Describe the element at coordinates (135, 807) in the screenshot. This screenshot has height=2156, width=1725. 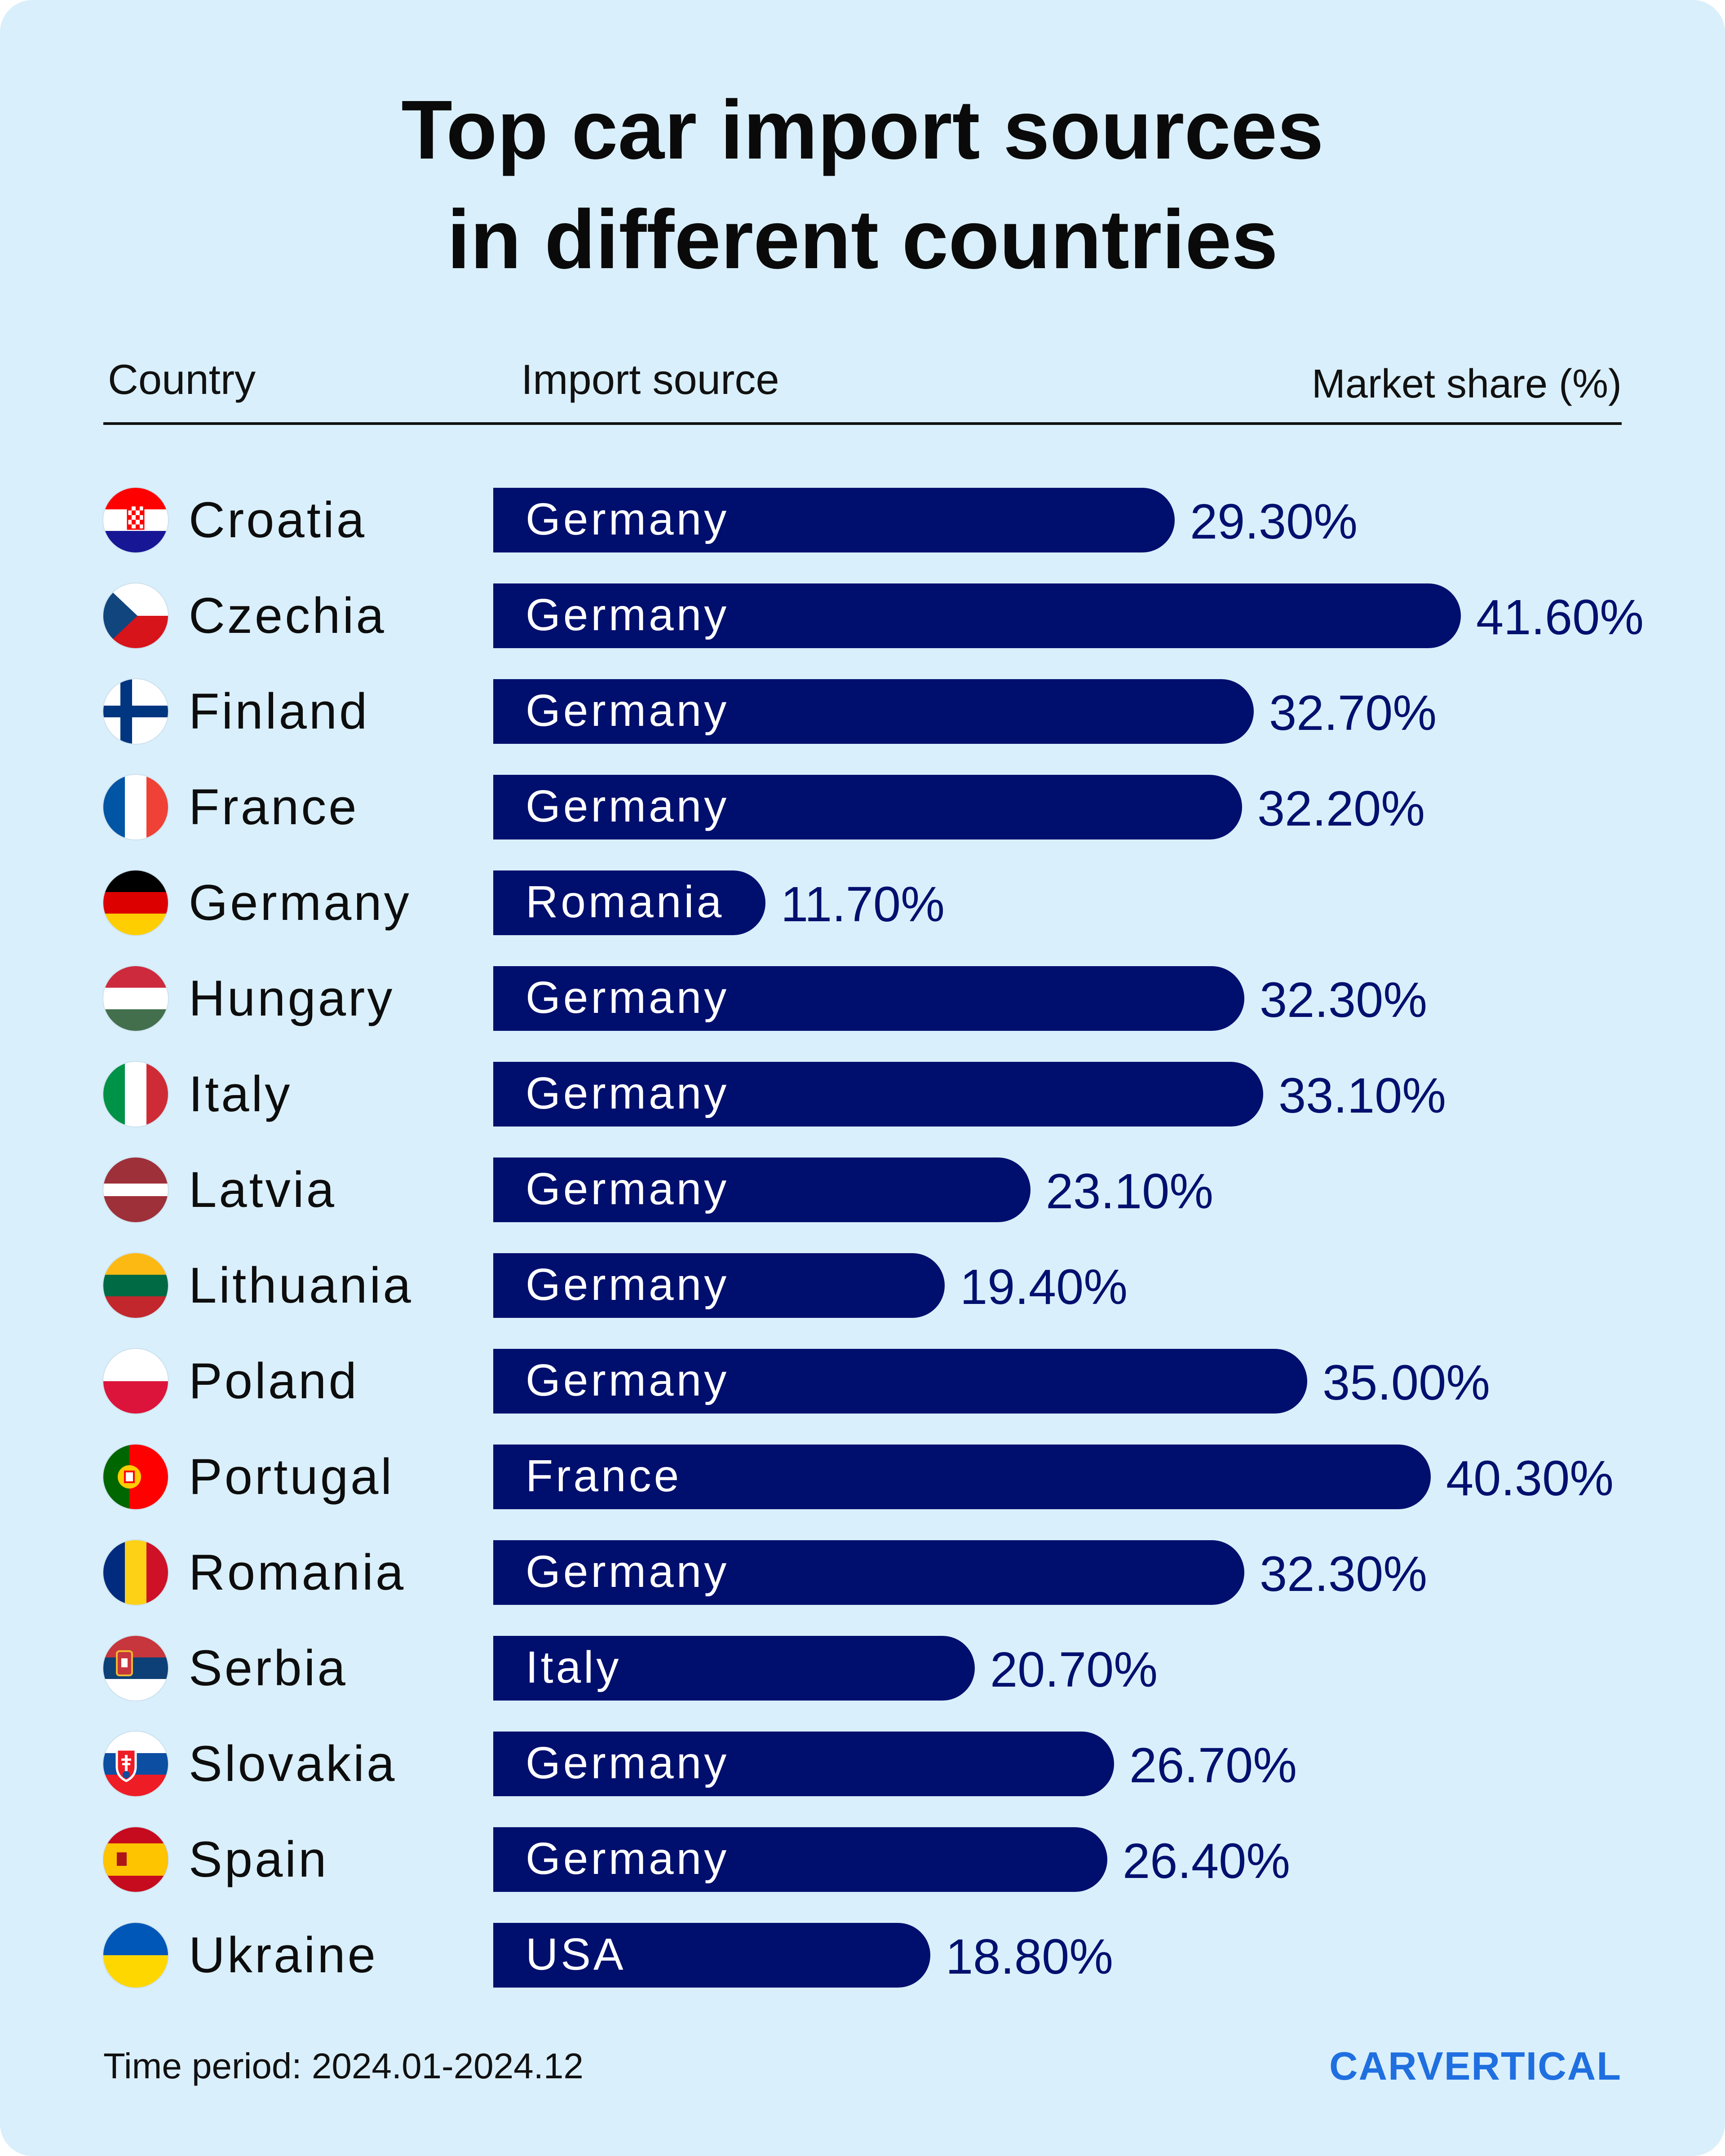
I see `france-flag-icon` at that location.